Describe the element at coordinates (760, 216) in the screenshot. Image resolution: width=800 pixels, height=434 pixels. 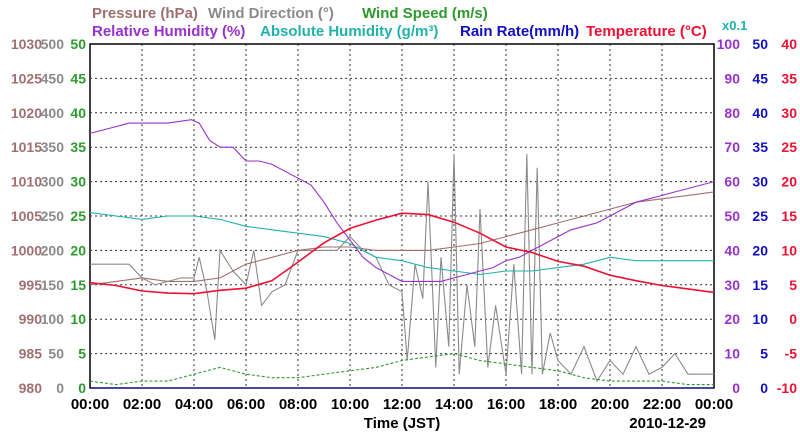
I see `rain-rate-tick-label: 25` at that location.